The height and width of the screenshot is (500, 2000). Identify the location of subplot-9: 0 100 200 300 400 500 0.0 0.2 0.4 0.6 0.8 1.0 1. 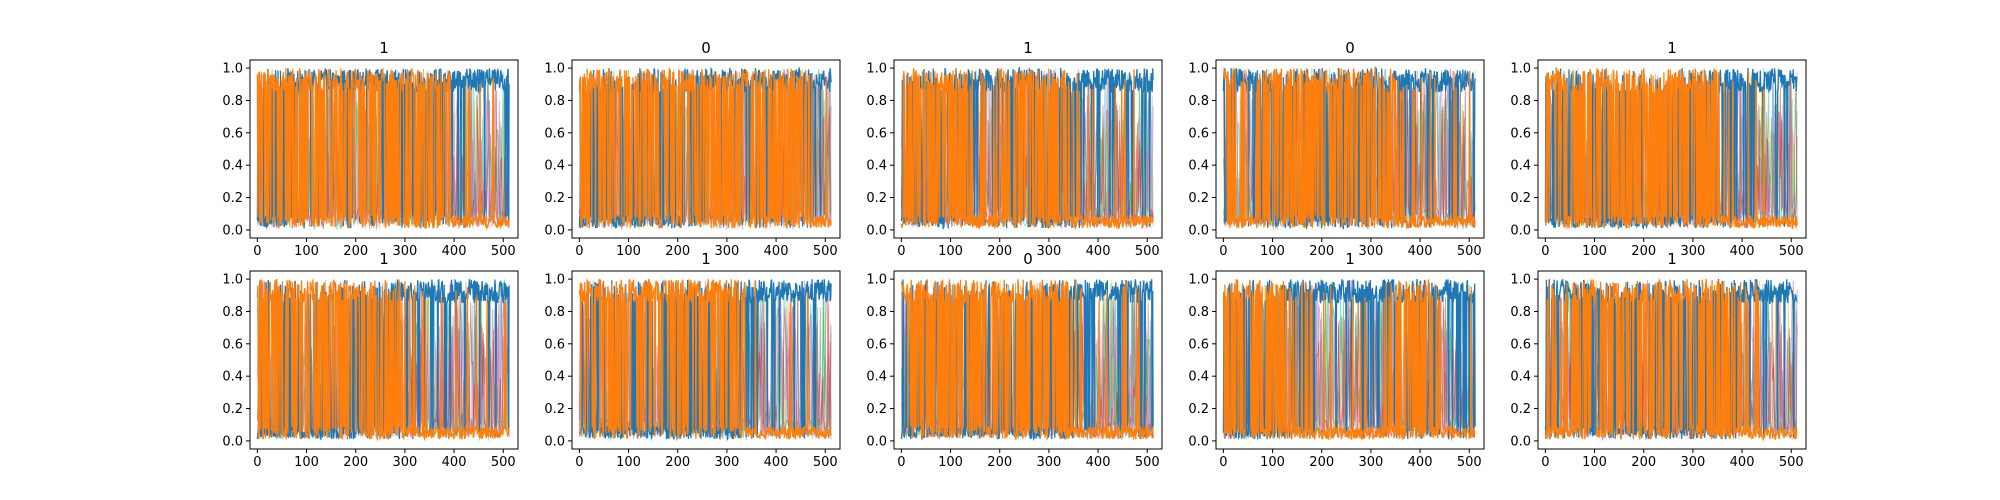
(1336, 360).